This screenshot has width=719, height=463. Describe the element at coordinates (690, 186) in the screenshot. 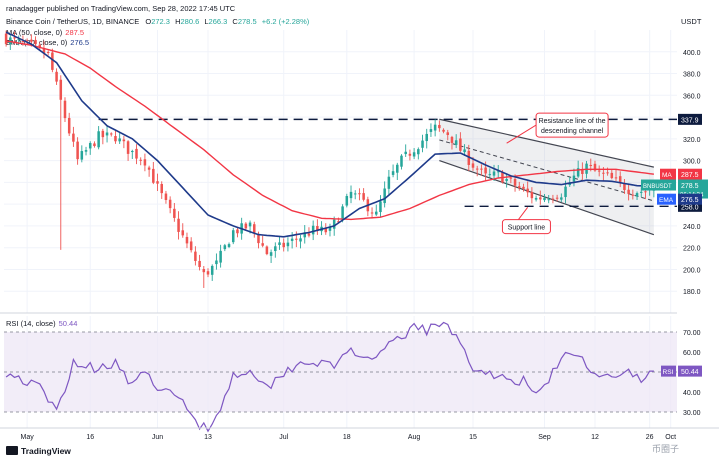

I see `last-price-value: 278.5` at that location.